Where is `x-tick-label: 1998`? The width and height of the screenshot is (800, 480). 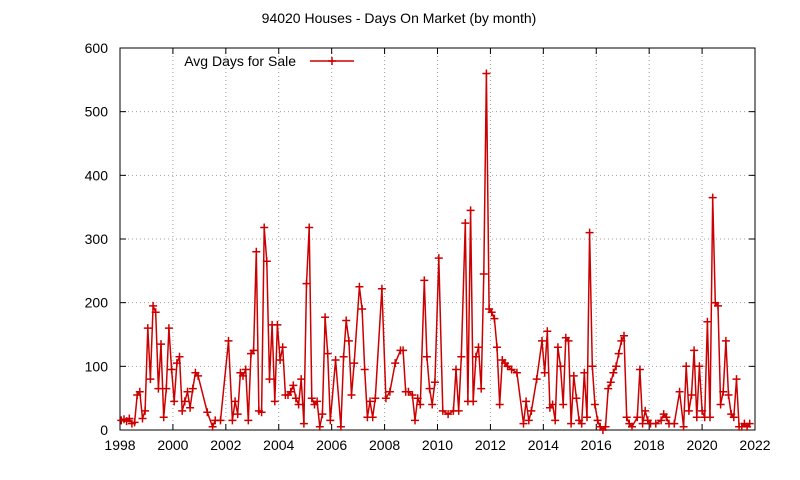
x-tick-label: 1998 is located at coordinates (119, 445).